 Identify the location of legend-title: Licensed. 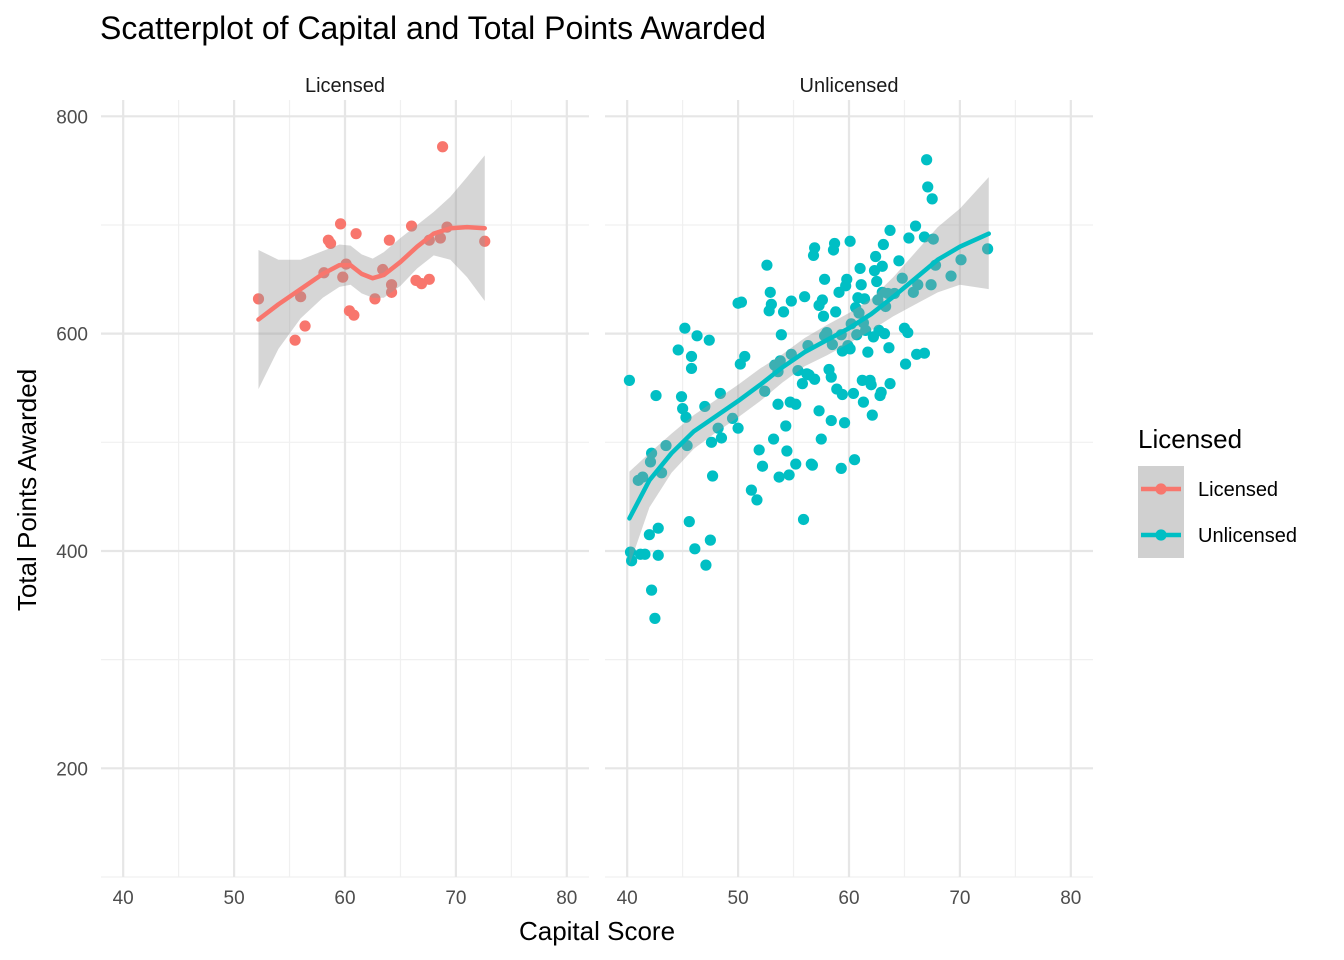
(1190, 439).